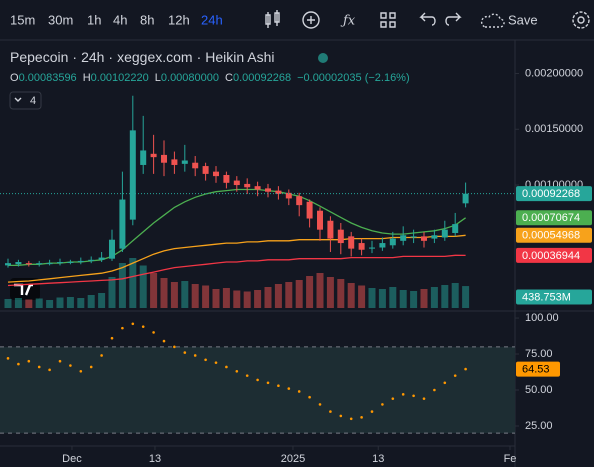 This screenshot has height=467, width=594. What do you see at coordinates (14, 78) in the screenshot?
I see `ohlc-key: O` at bounding box center [14, 78].